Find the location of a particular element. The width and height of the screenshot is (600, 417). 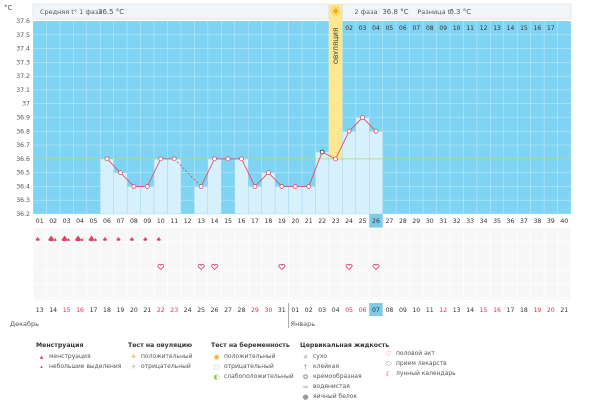

creamy-icon: ✿ is located at coordinates (305, 377).